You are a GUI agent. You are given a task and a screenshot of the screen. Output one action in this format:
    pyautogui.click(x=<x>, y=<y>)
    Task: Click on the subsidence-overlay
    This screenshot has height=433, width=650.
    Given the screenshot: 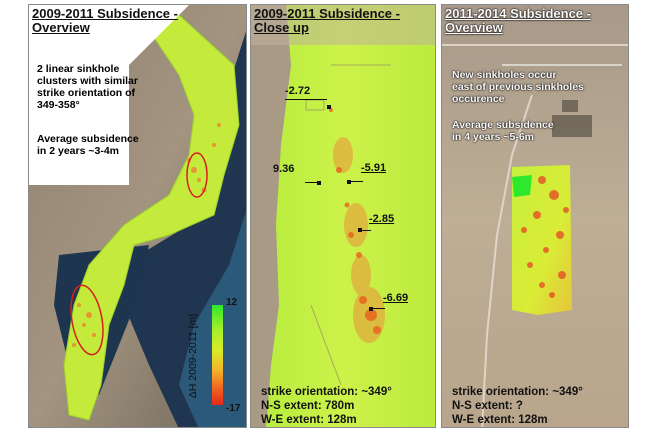 What is the action you would take?
    pyautogui.click(x=542, y=240)
    